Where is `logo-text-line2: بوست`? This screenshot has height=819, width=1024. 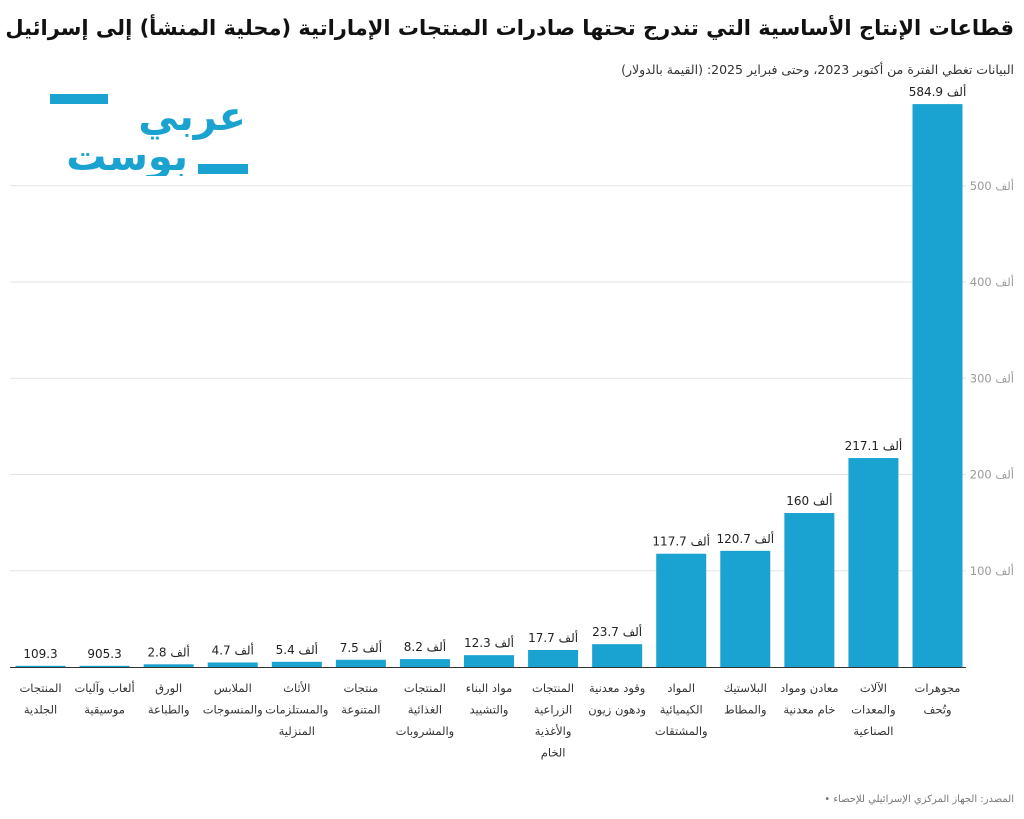 logo-text-line2: بوست is located at coordinates (127, 155).